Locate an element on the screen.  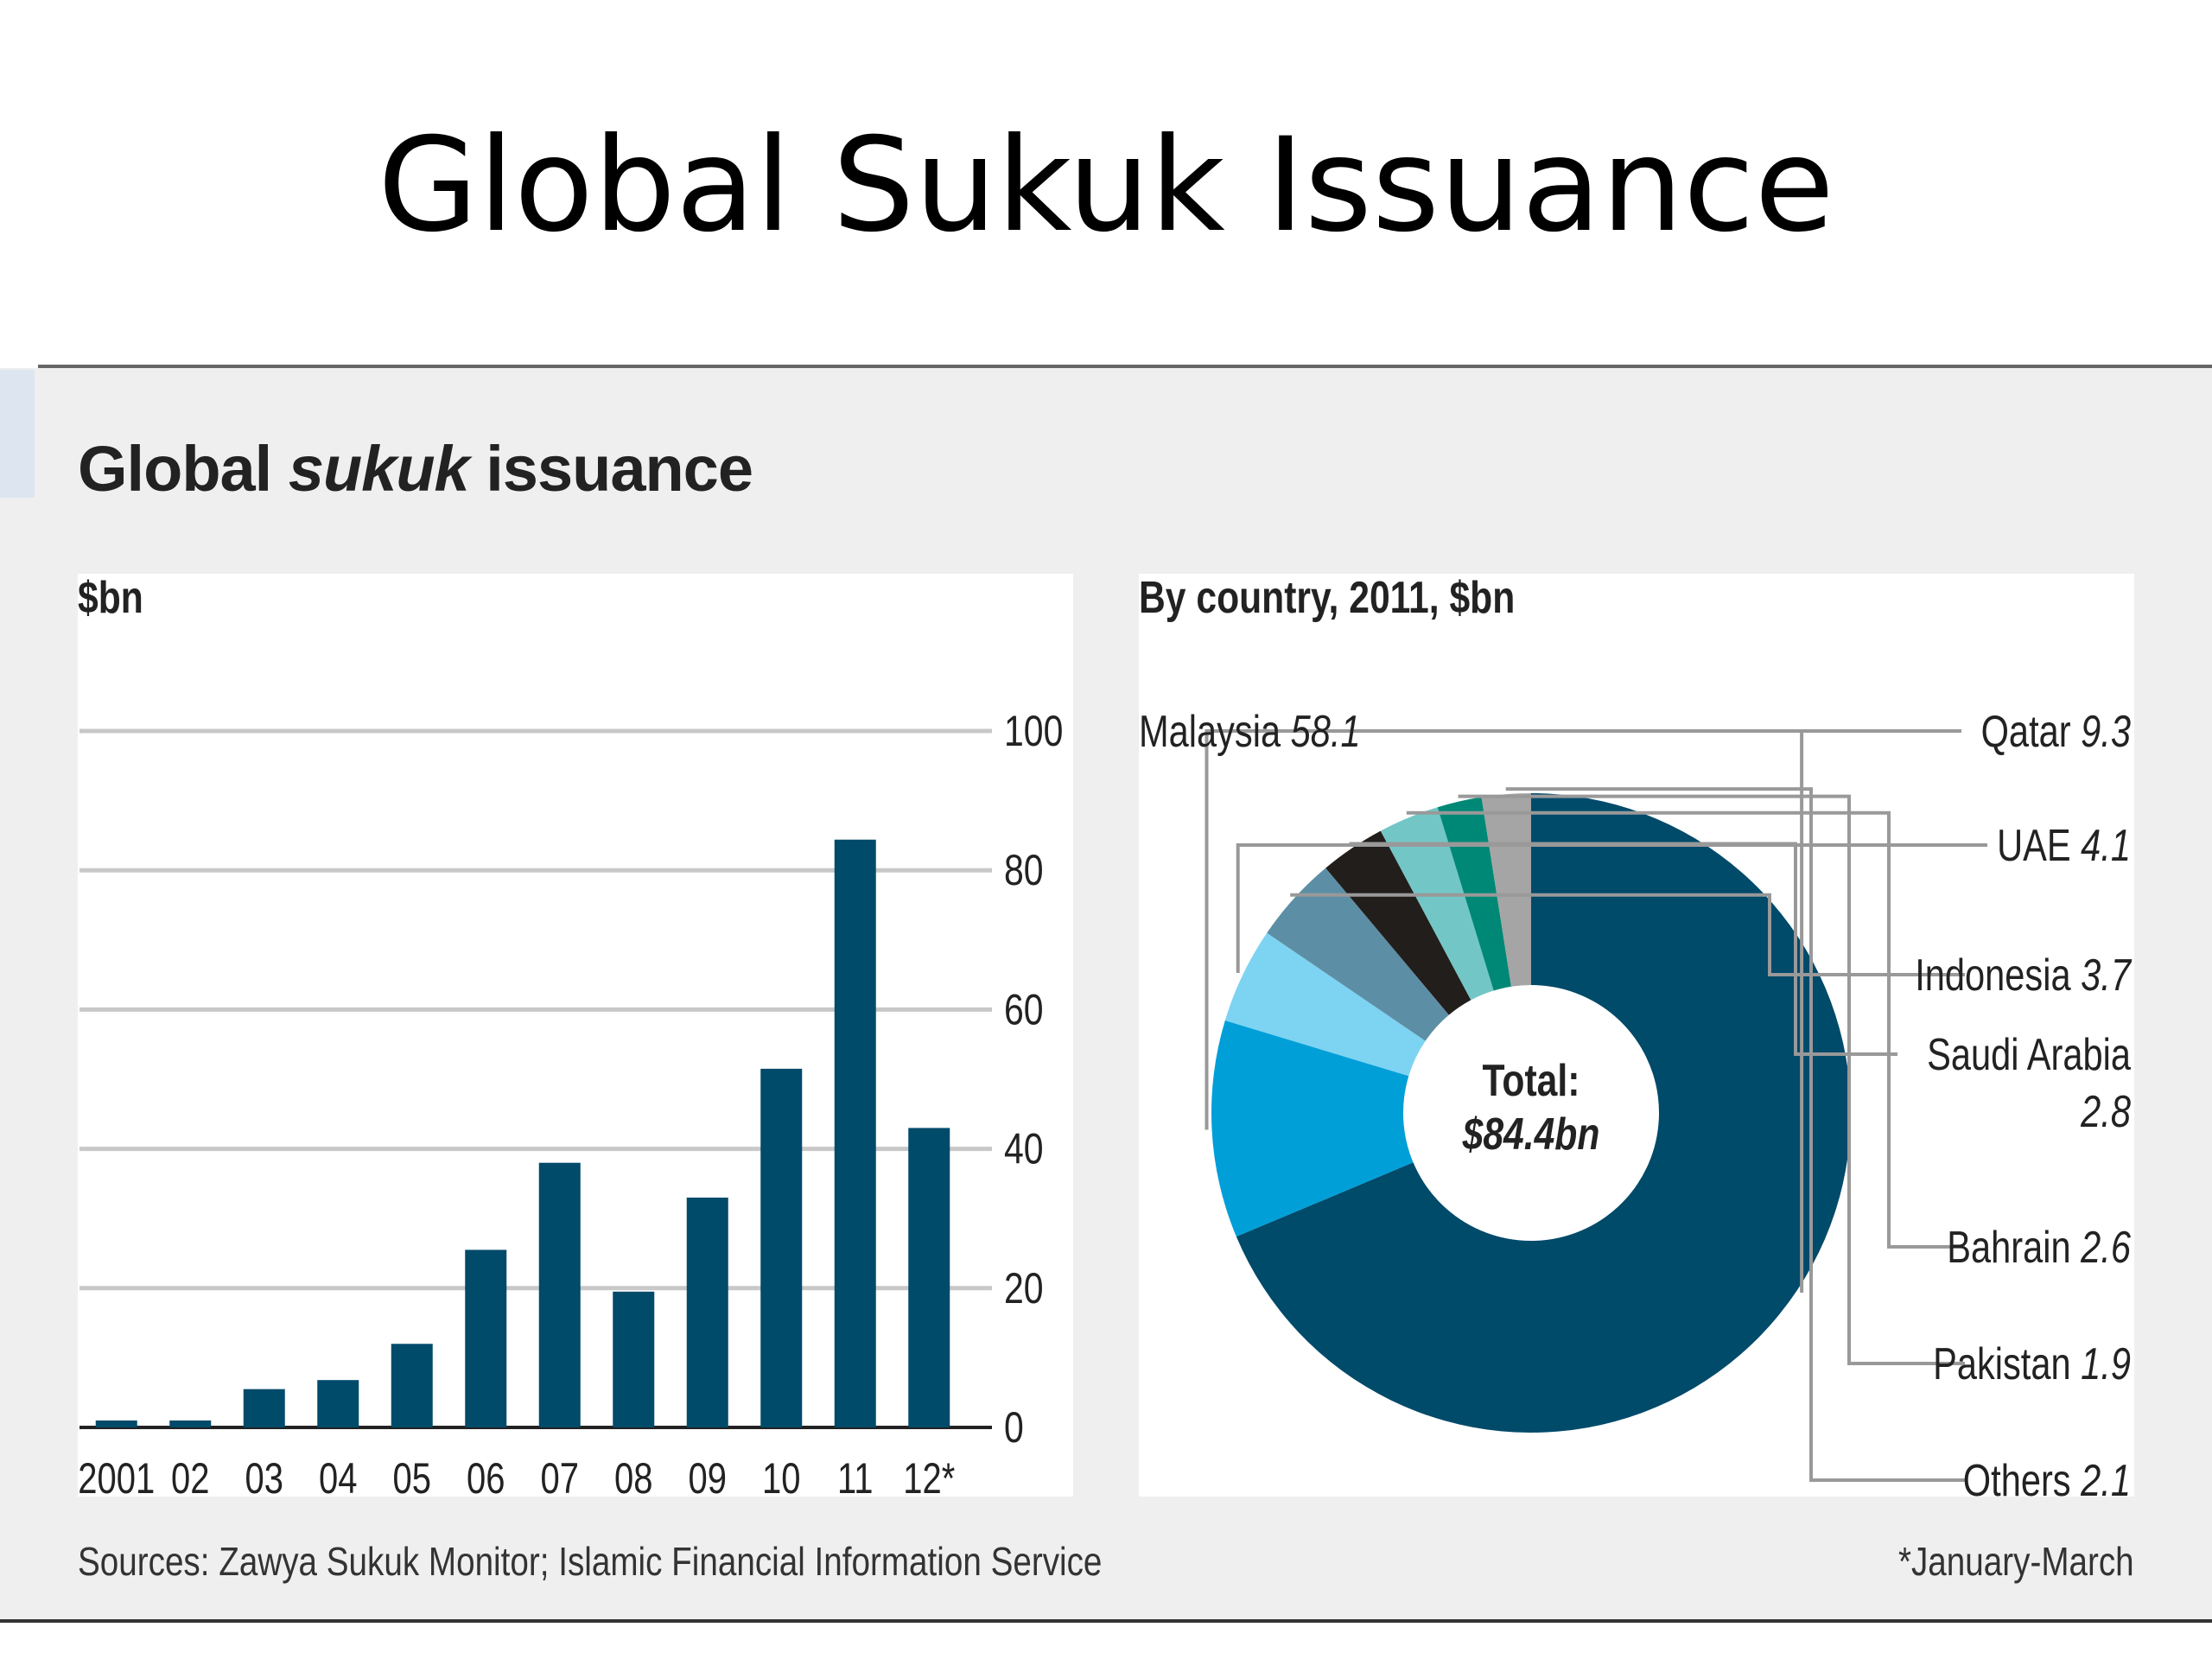
x-tick-label-8: 09 is located at coordinates (708, 1478).